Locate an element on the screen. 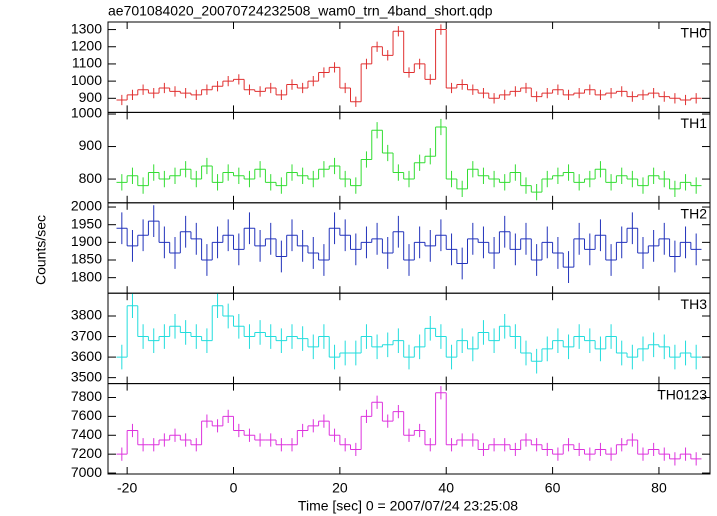 The width and height of the screenshot is (717, 516). x-tick-label: 60 is located at coordinates (553, 488).